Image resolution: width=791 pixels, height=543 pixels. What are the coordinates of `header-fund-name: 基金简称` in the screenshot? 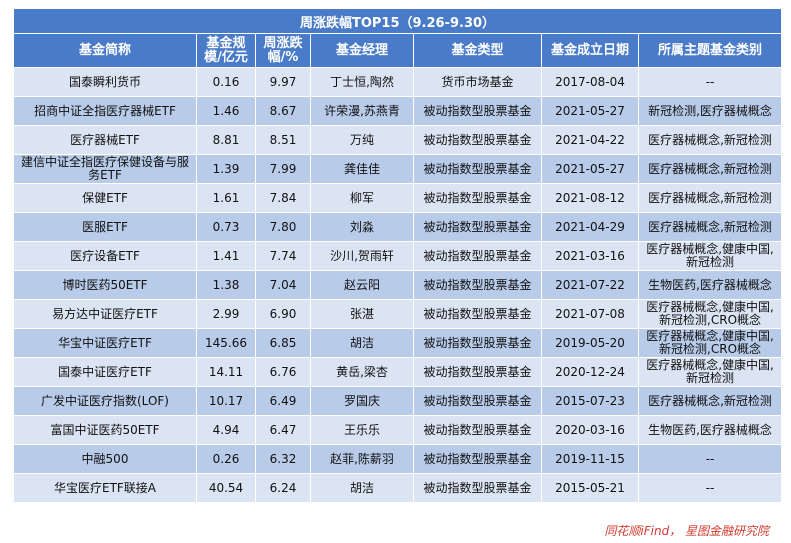 It's located at (105, 50).